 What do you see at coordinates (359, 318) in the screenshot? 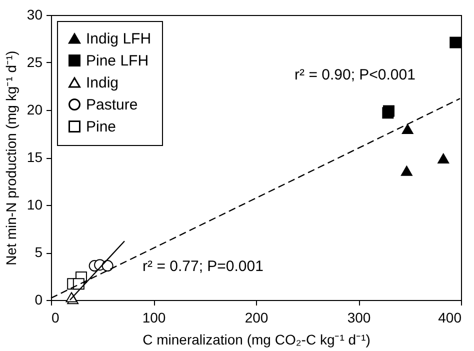
I see `x-tick-label: 300` at bounding box center [359, 318].